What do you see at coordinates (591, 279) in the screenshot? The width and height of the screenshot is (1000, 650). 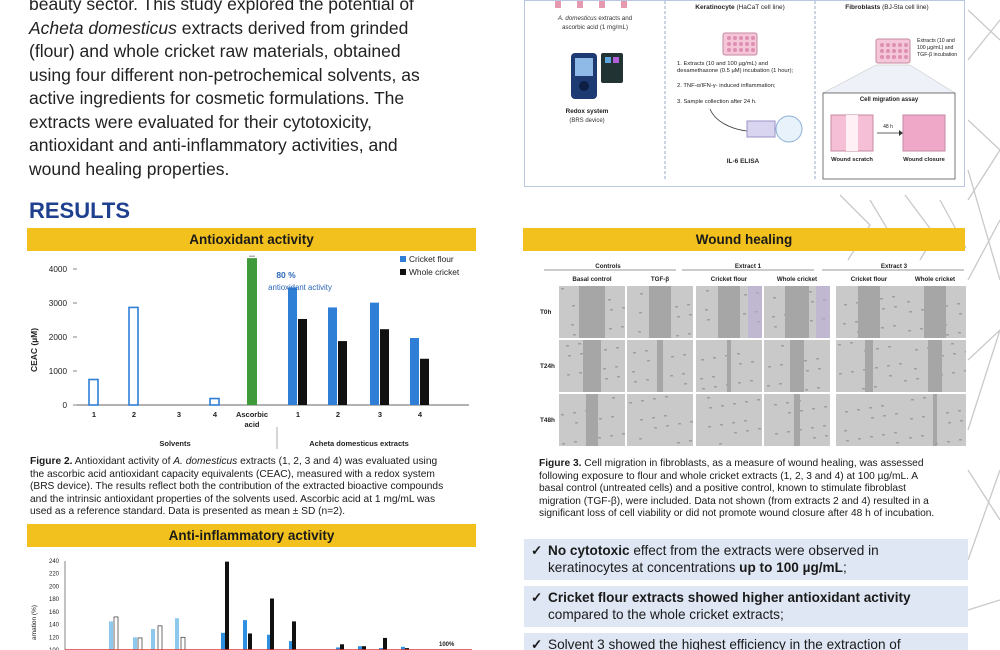 I see `column-label: Basal control` at bounding box center [591, 279].